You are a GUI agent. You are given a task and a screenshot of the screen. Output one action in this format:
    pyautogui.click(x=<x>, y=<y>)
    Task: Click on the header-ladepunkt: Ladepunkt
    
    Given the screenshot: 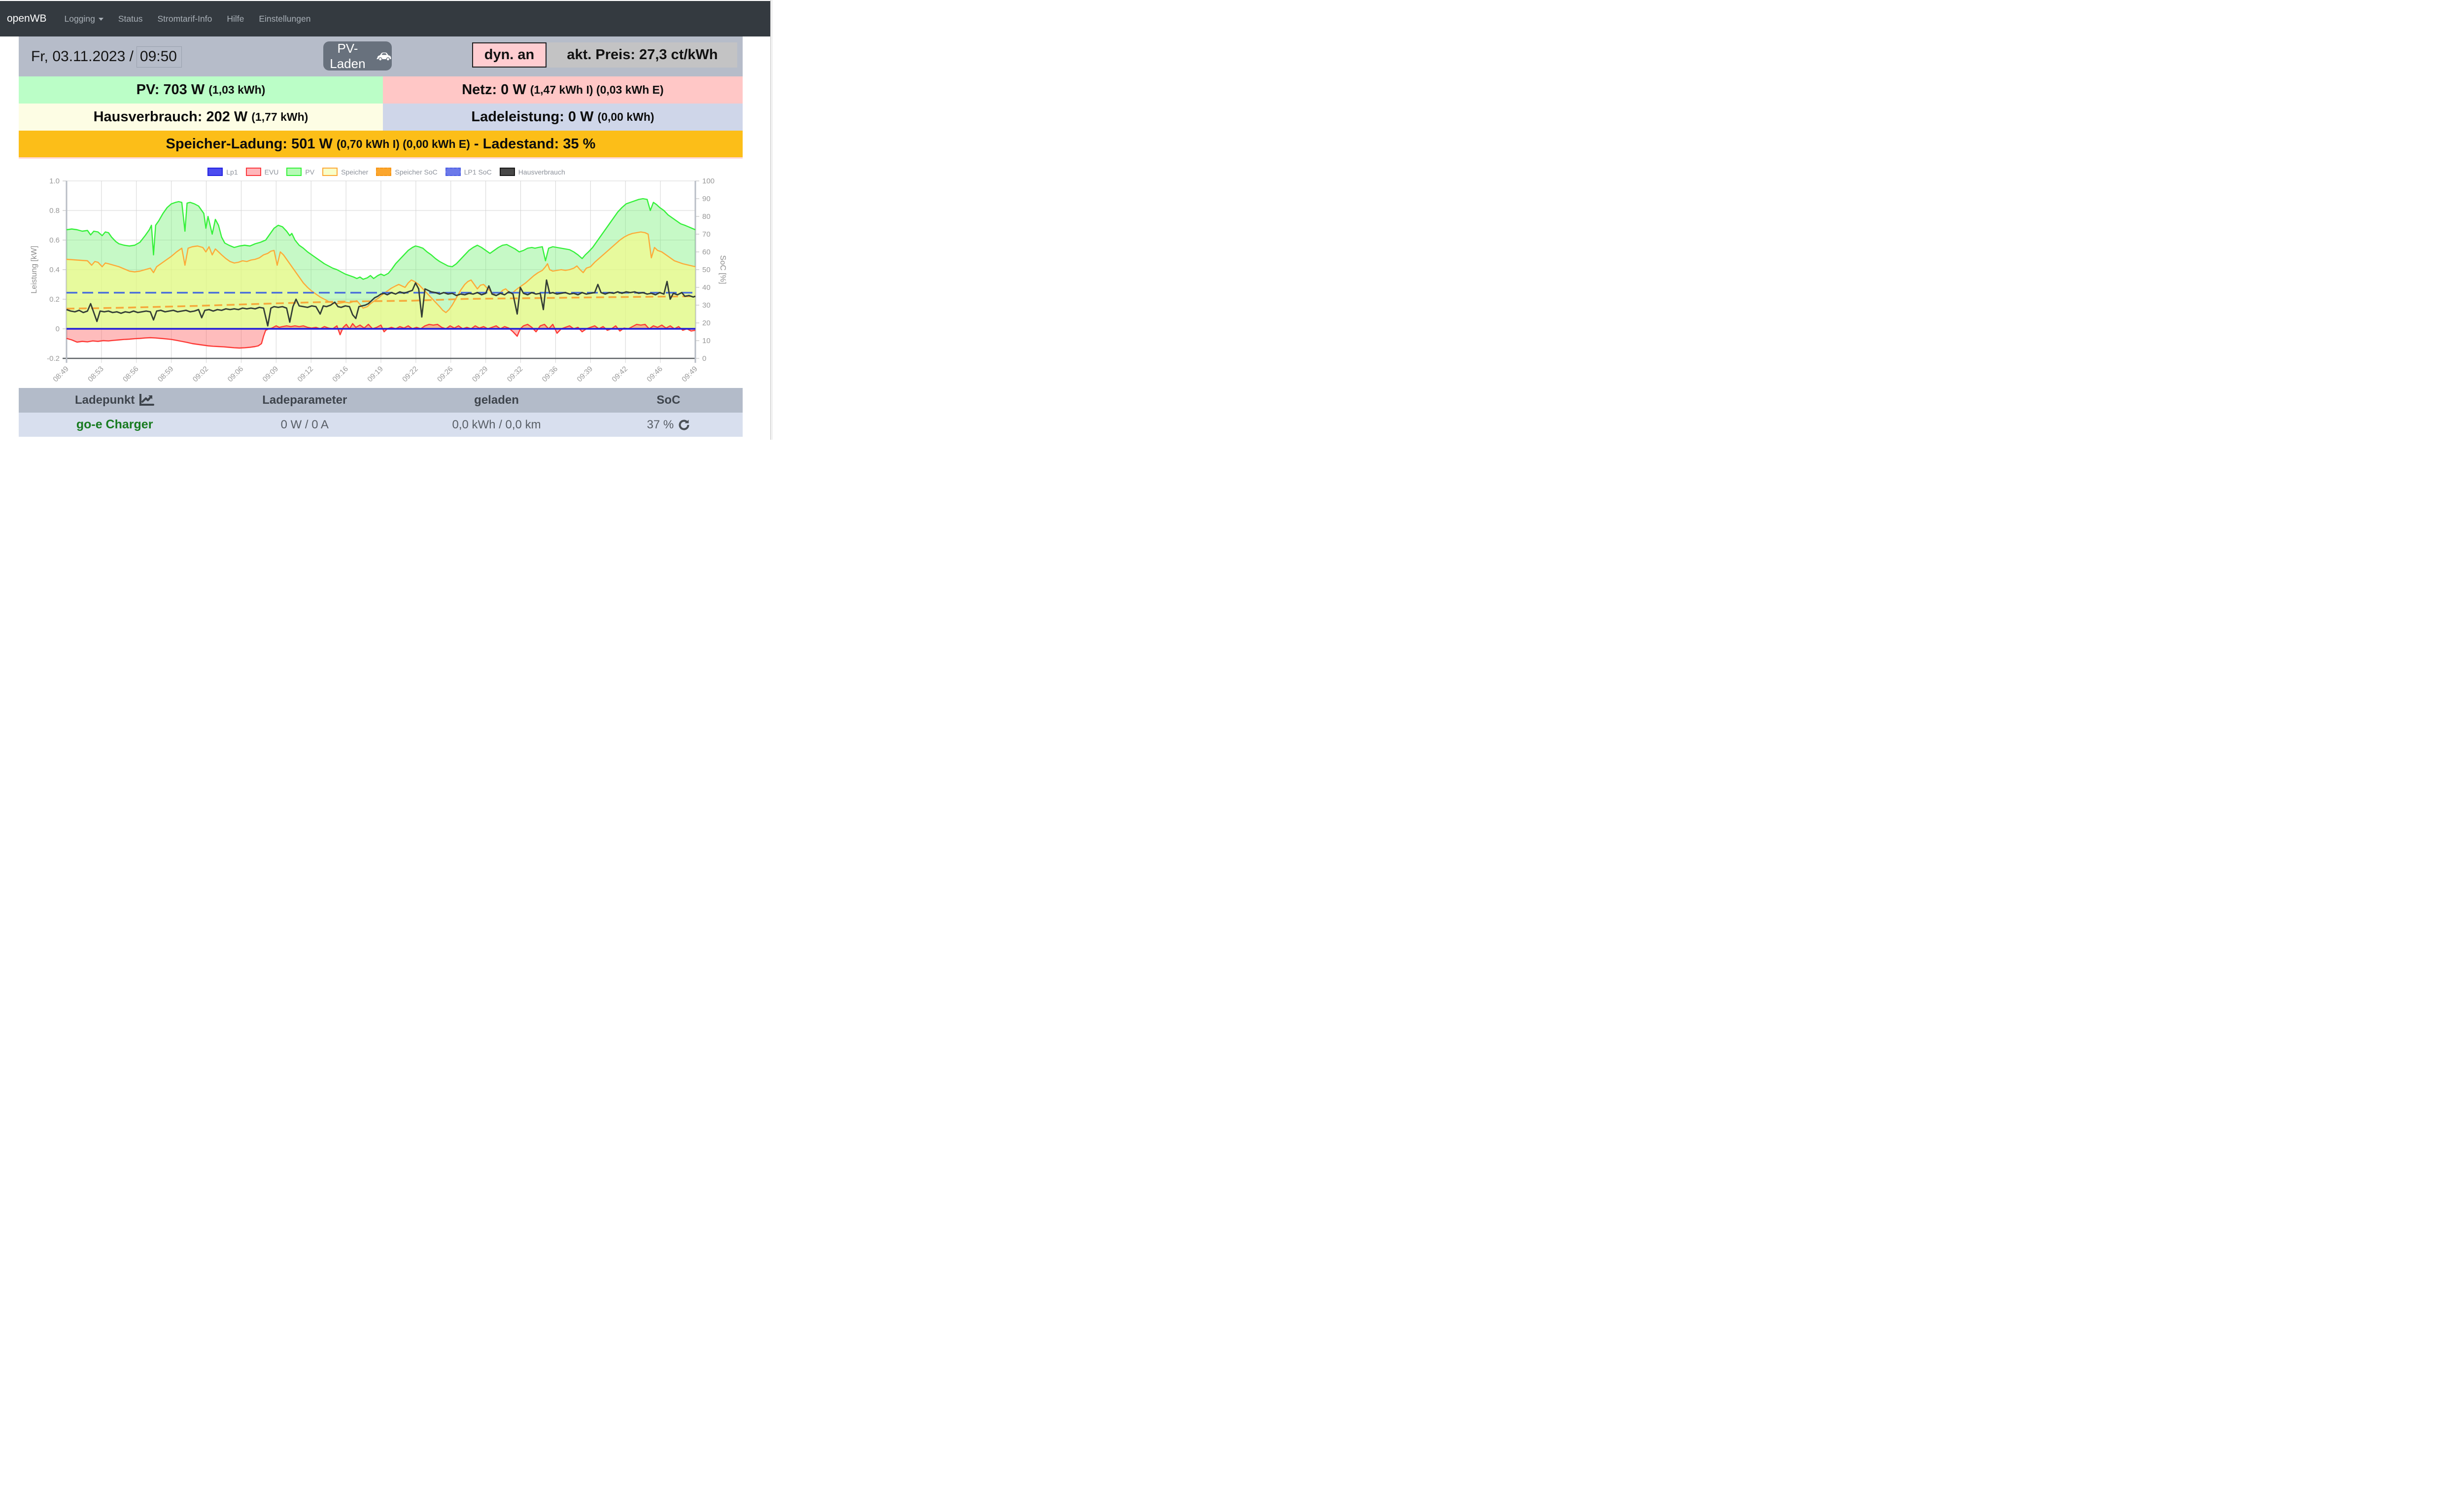 What is the action you would take?
    pyautogui.click(x=114, y=400)
    